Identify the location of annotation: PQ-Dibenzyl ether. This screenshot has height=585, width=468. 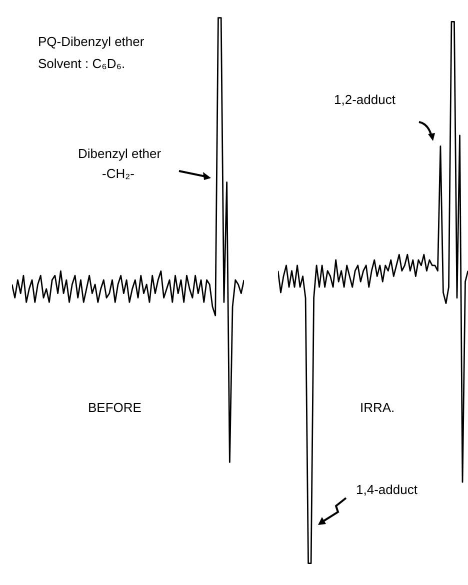
(91, 41).